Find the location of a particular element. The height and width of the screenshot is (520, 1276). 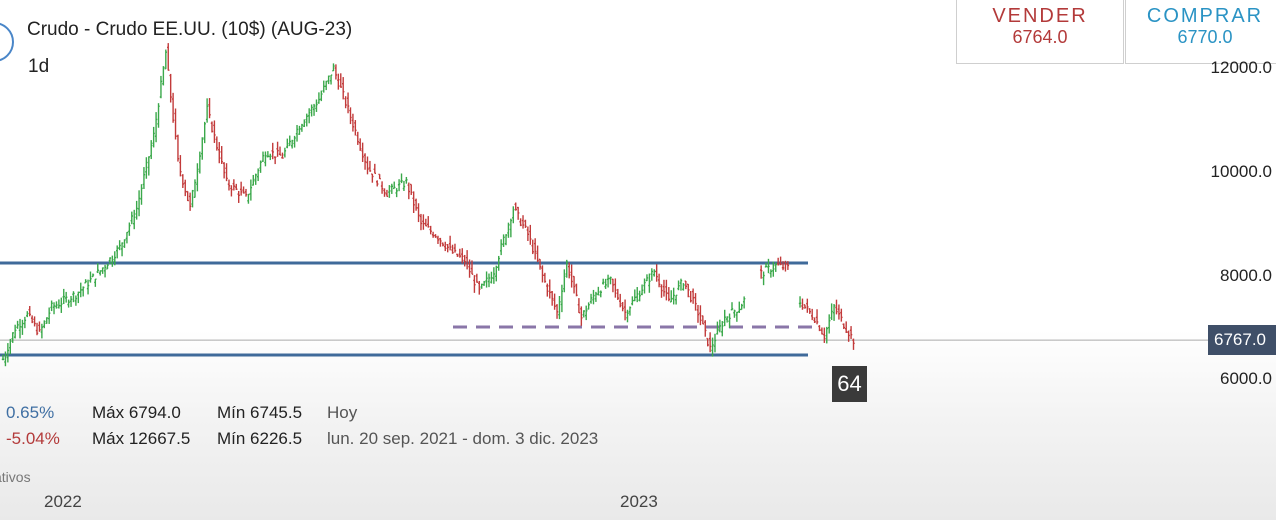

day-change-pct: 0.65% is located at coordinates (30, 412).